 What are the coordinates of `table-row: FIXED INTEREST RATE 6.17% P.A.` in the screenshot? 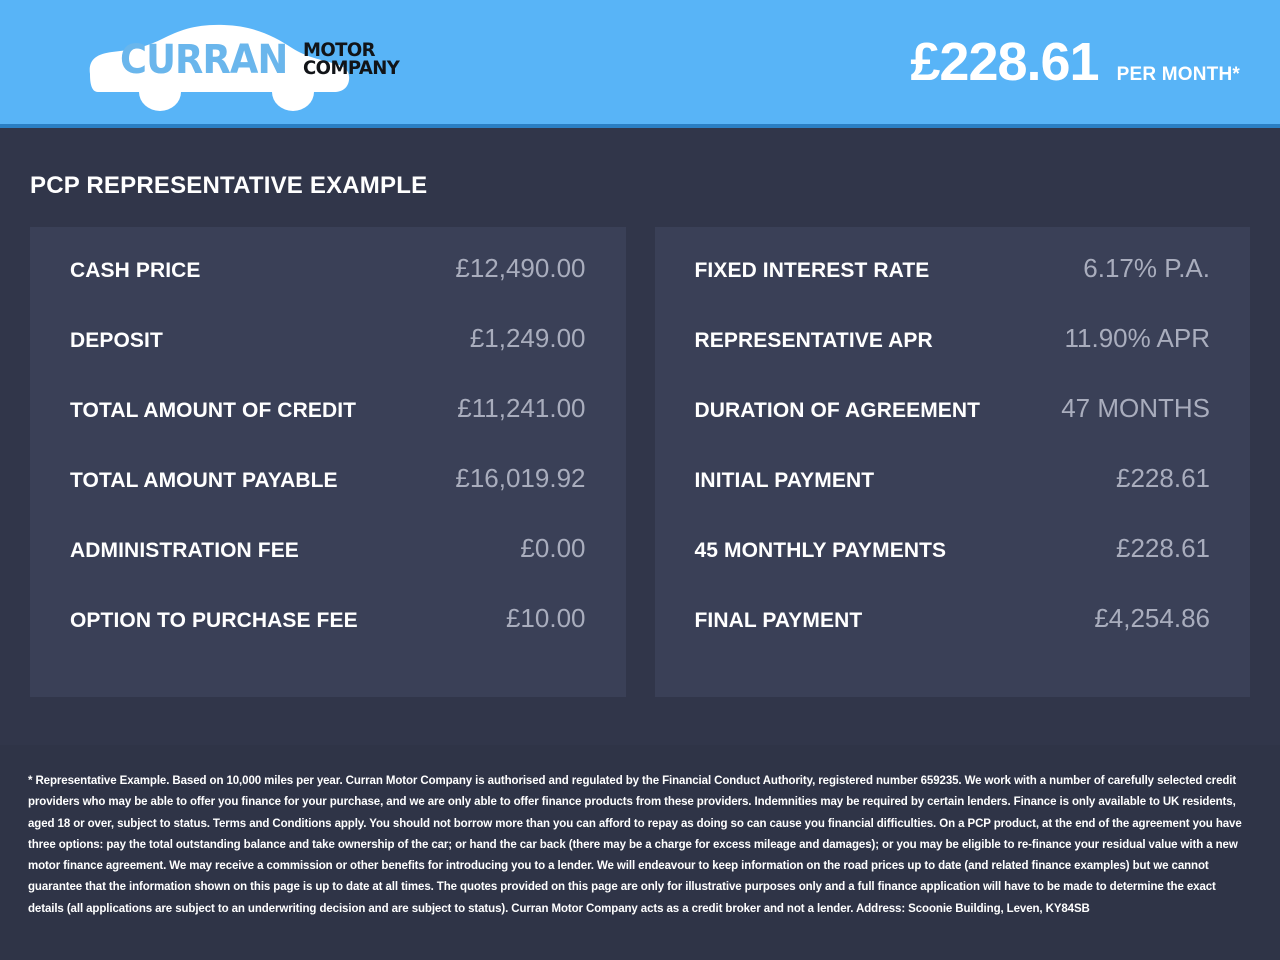 It's located at (953, 288).